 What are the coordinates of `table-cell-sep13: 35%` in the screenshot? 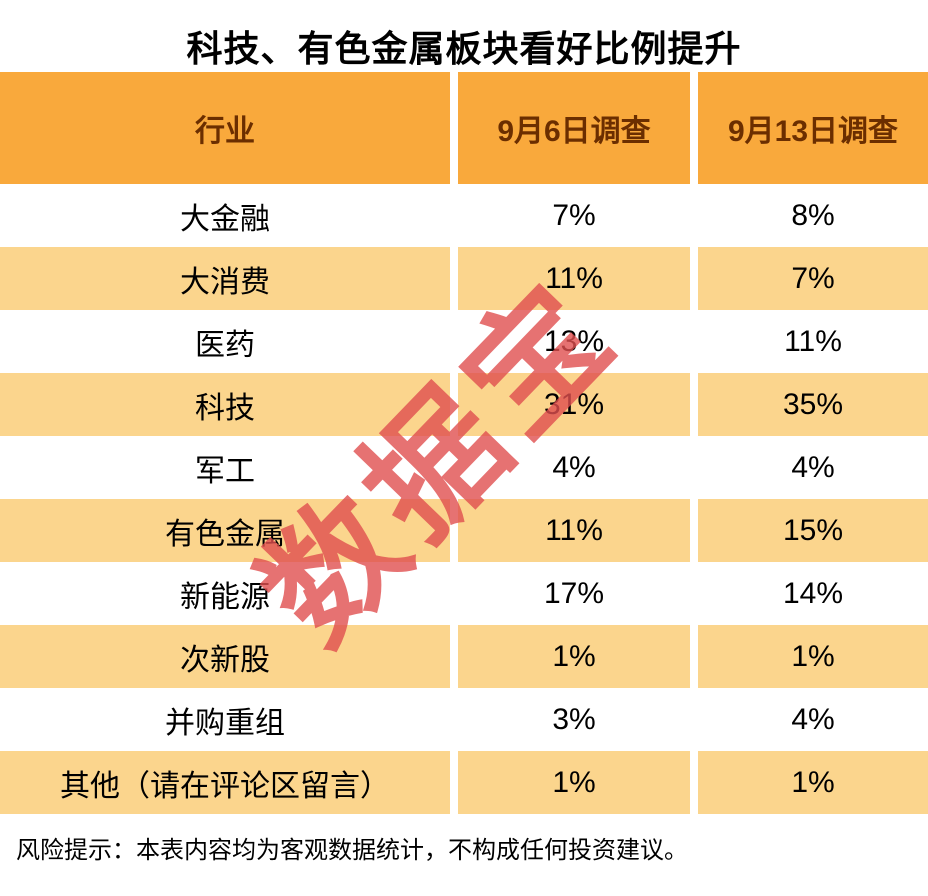 It's located at (813, 404).